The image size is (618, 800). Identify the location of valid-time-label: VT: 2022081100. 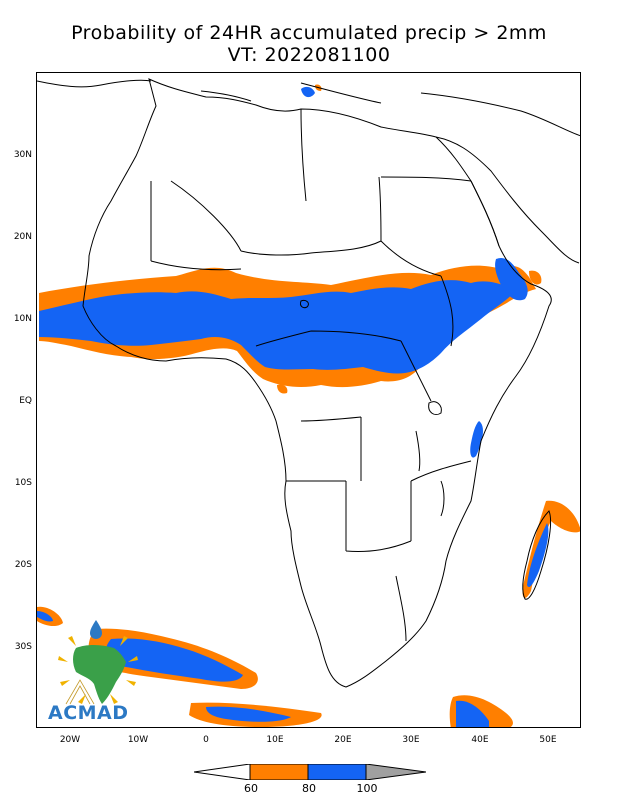
(309, 55).